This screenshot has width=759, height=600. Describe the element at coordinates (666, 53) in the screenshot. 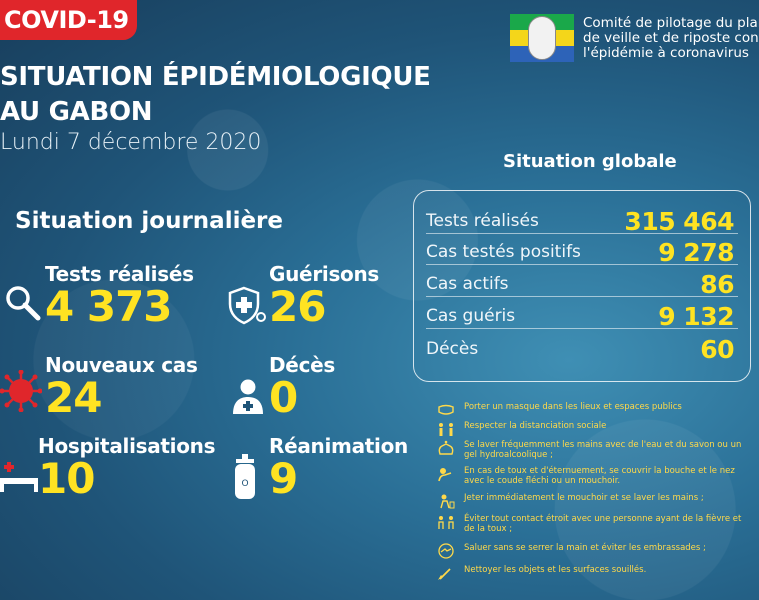

I see `committee-line-3: l'épidémie à coronavirus` at that location.